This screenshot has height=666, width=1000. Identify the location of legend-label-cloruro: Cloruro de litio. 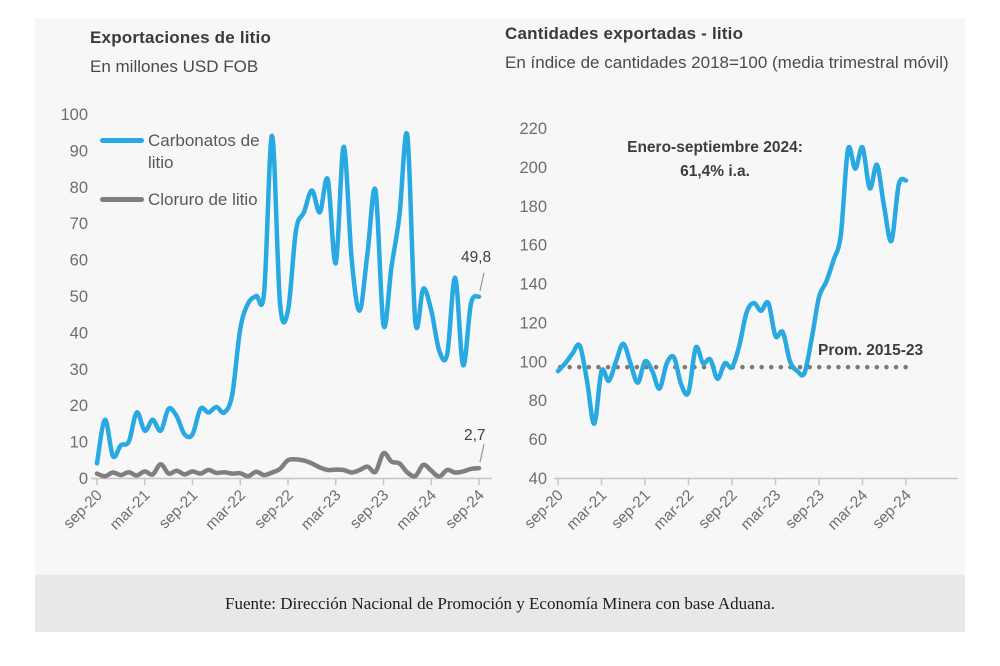
(203, 199).